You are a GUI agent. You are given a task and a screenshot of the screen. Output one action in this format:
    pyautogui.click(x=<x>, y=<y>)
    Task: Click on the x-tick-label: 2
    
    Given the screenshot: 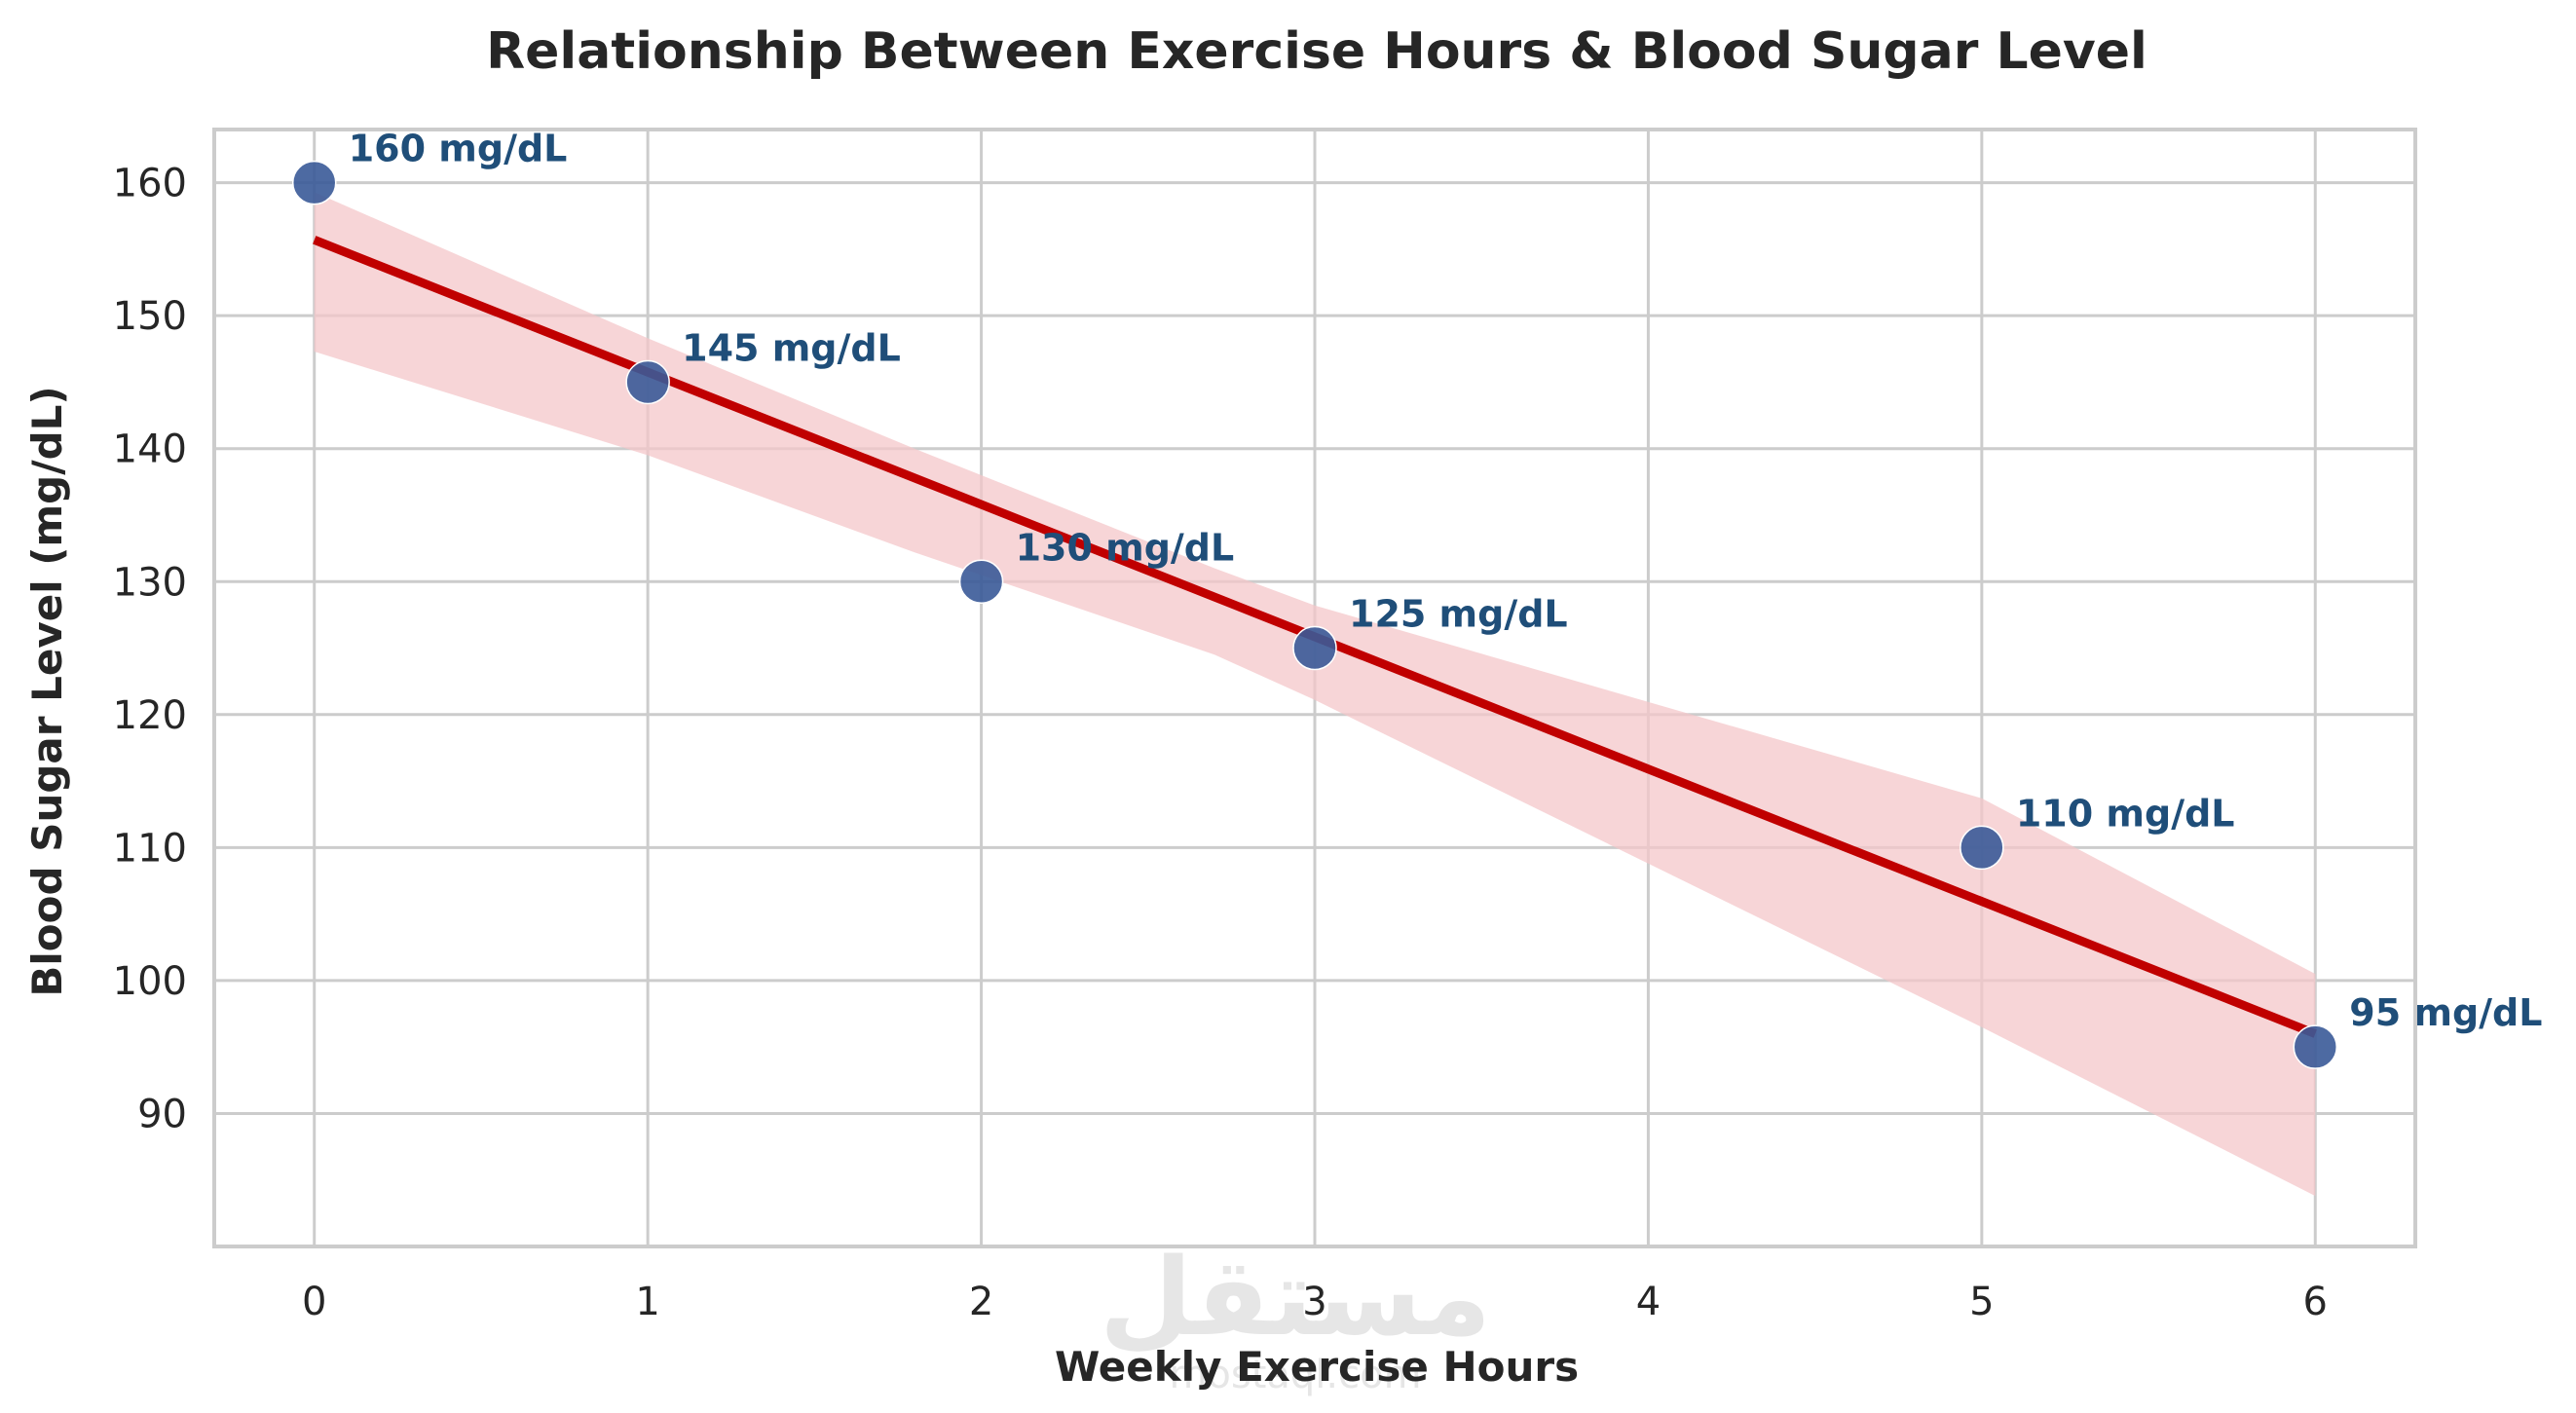 What is the action you would take?
    pyautogui.click(x=981, y=1302)
    